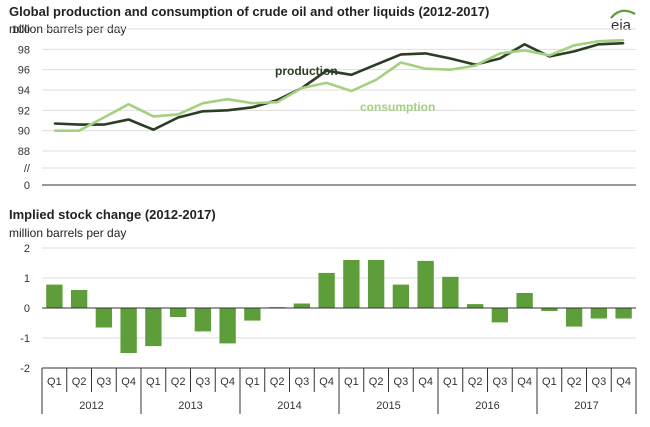 Image resolution: width=650 pixels, height=427 pixels. I want to click on bar-y-tick-label: -1, so click(25, 339).